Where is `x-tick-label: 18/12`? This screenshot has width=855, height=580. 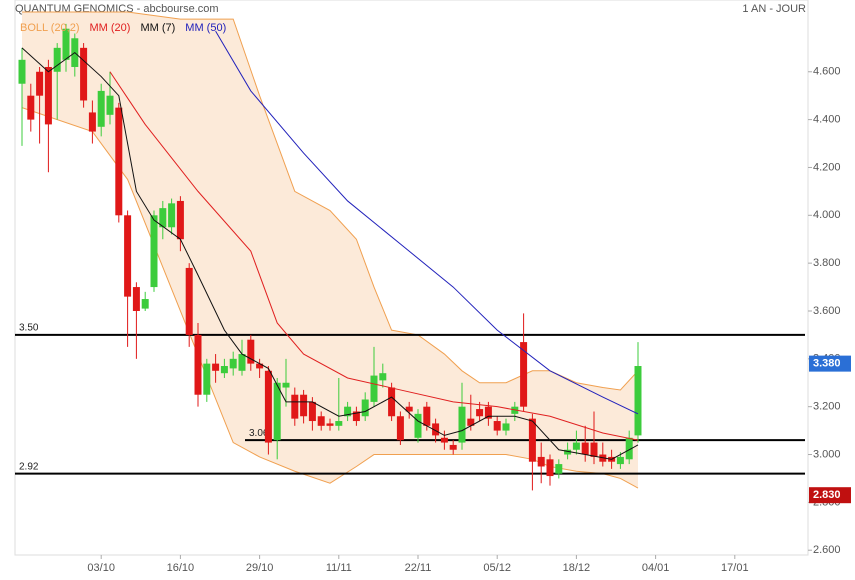
x-tick-label: 18/12 is located at coordinates (577, 568).